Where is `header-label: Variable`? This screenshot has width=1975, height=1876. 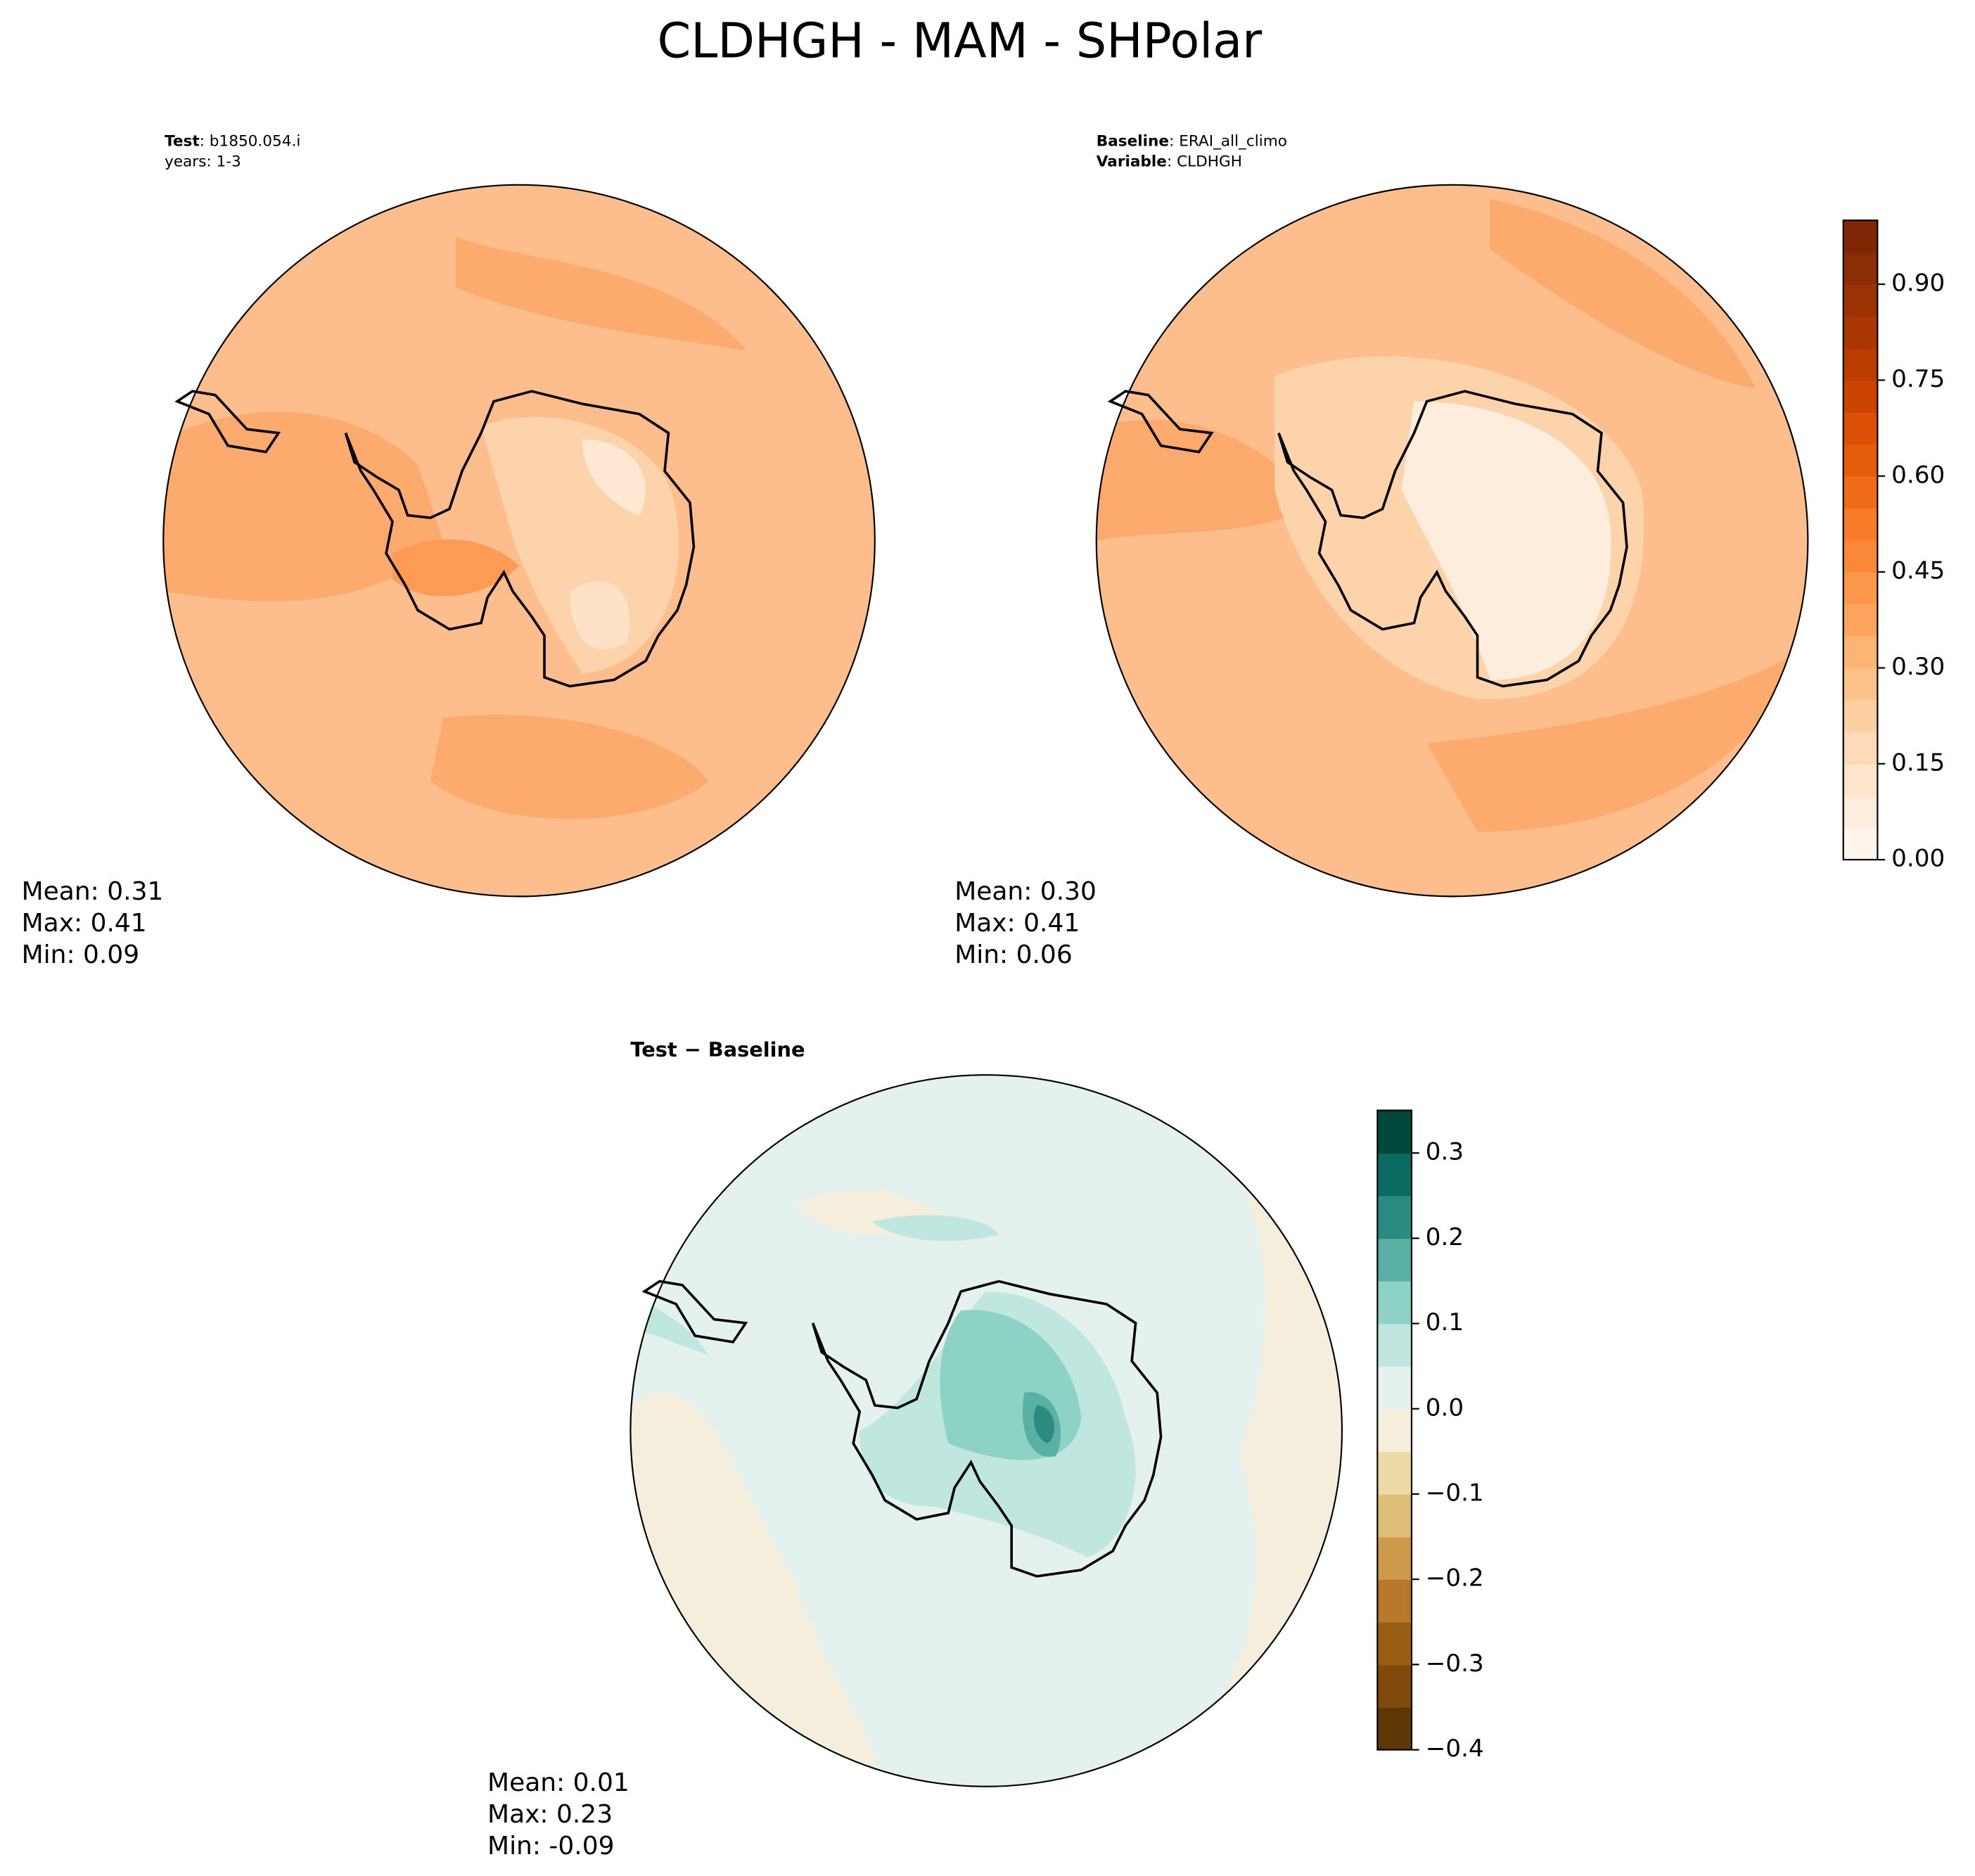 header-label: Variable is located at coordinates (1132, 161).